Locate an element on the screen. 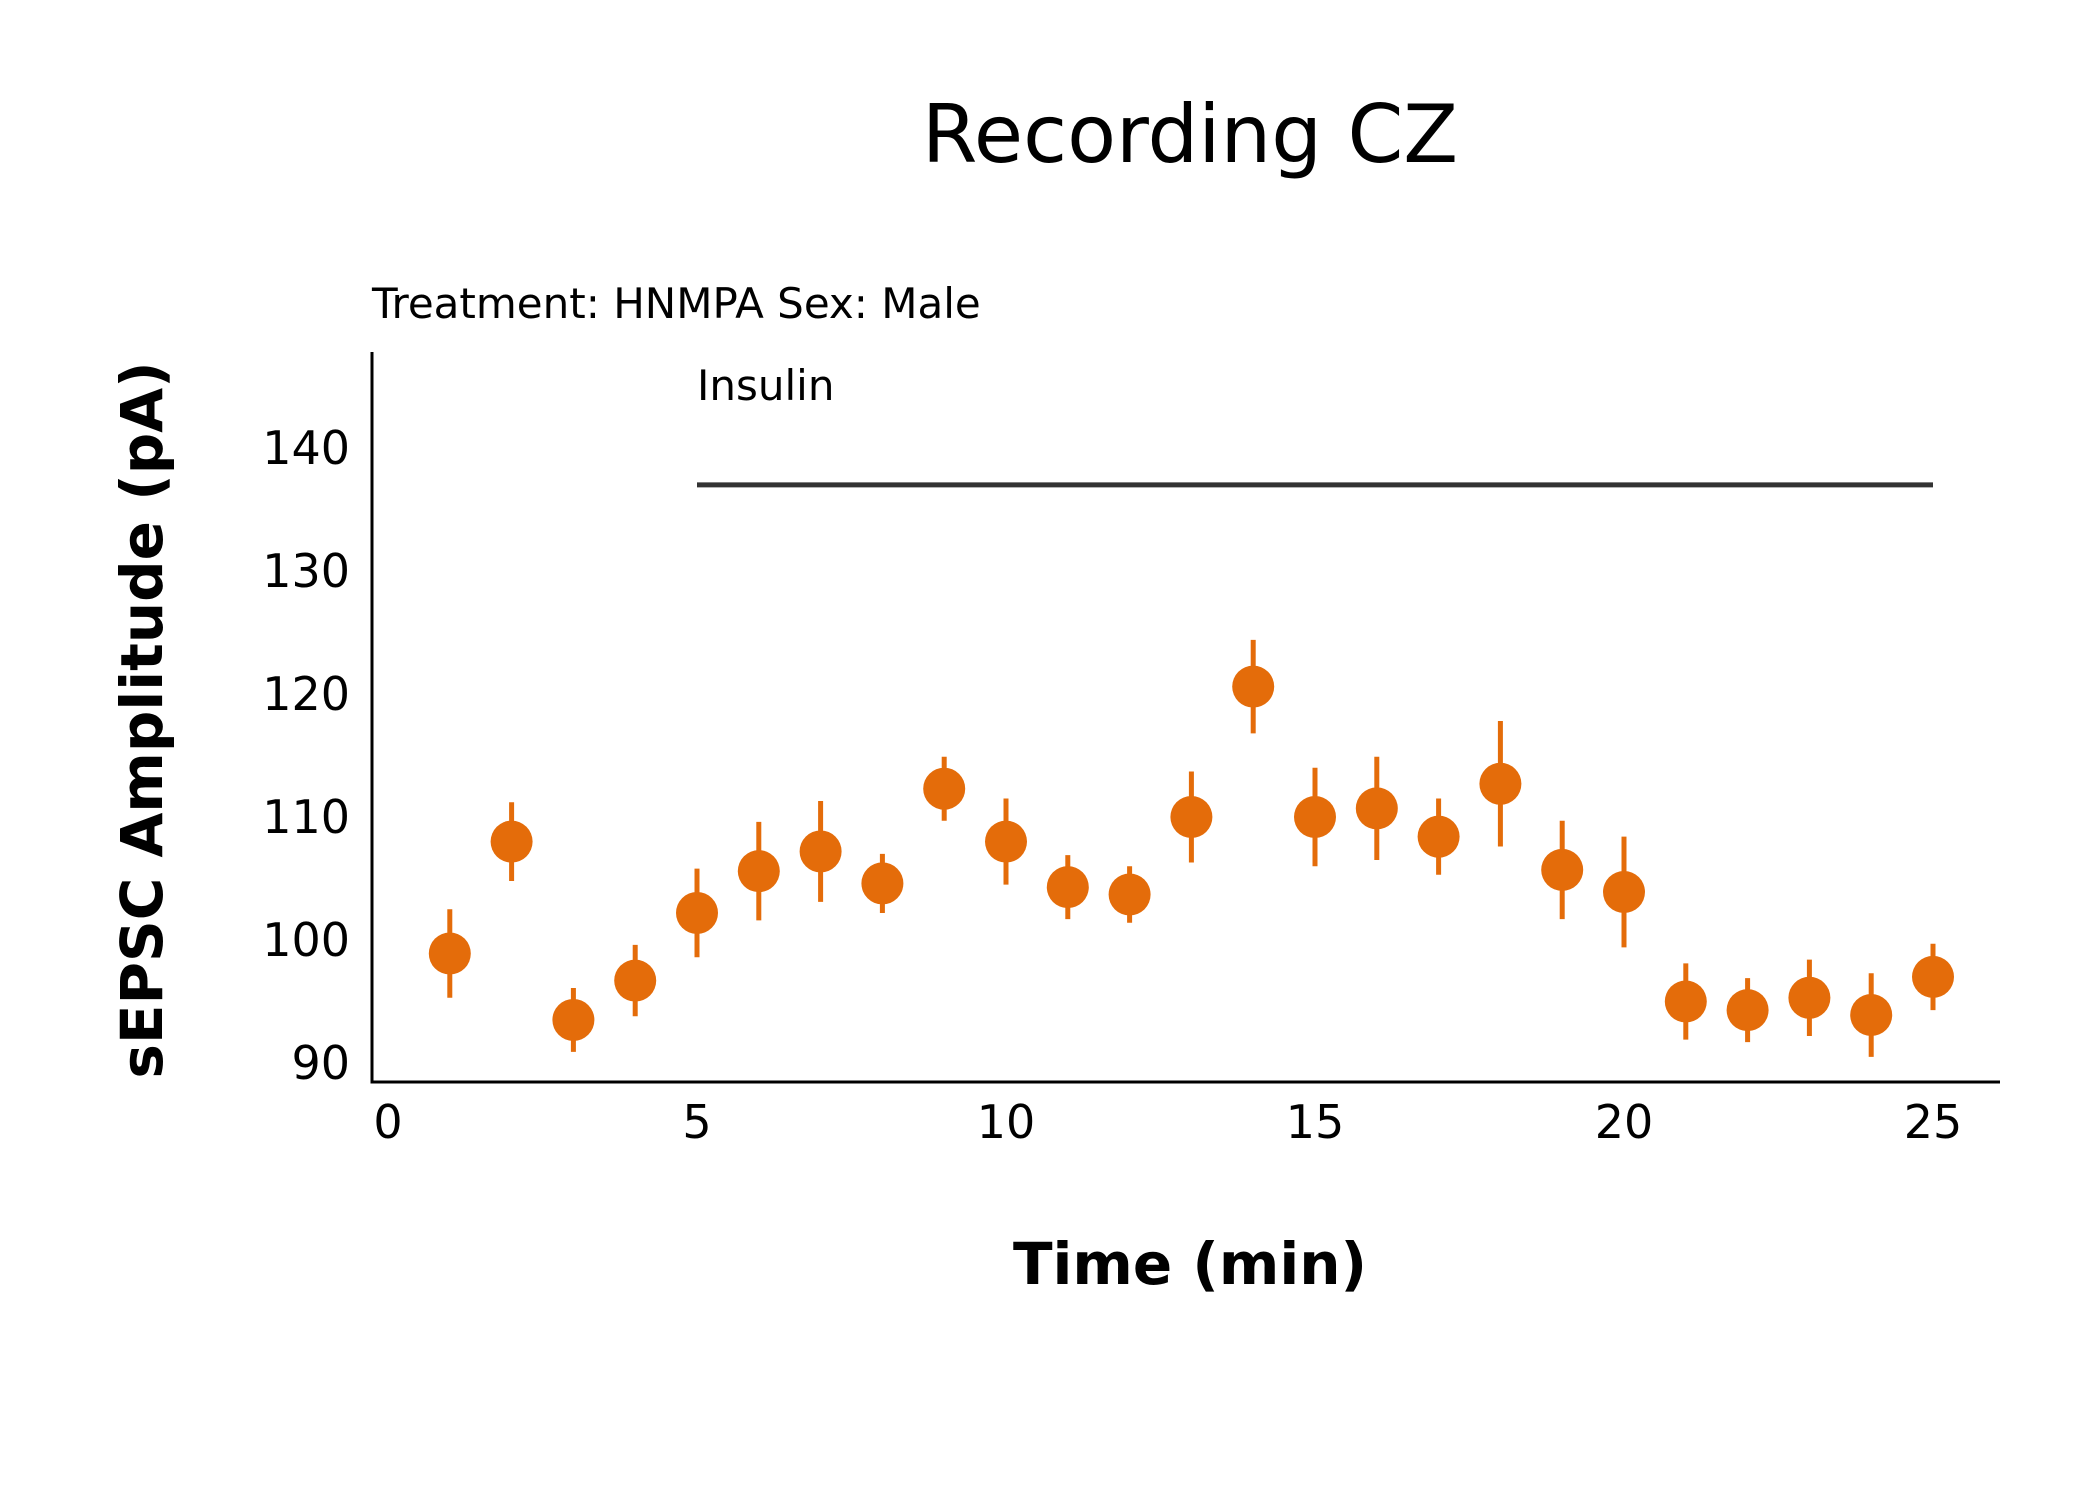 The width and height of the screenshot is (2100, 1500). y-tick-label: 110 is located at coordinates (306, 817).